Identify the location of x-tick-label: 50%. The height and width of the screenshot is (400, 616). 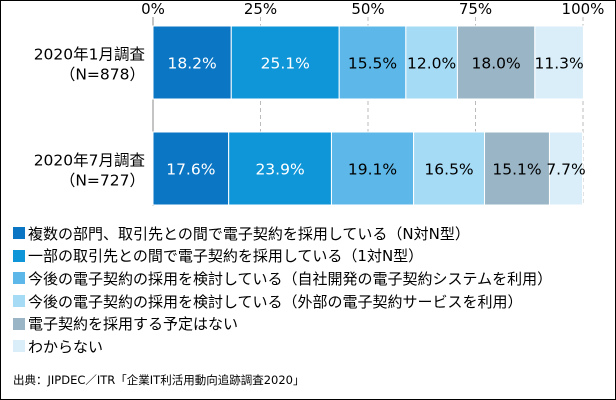
(367, 9).